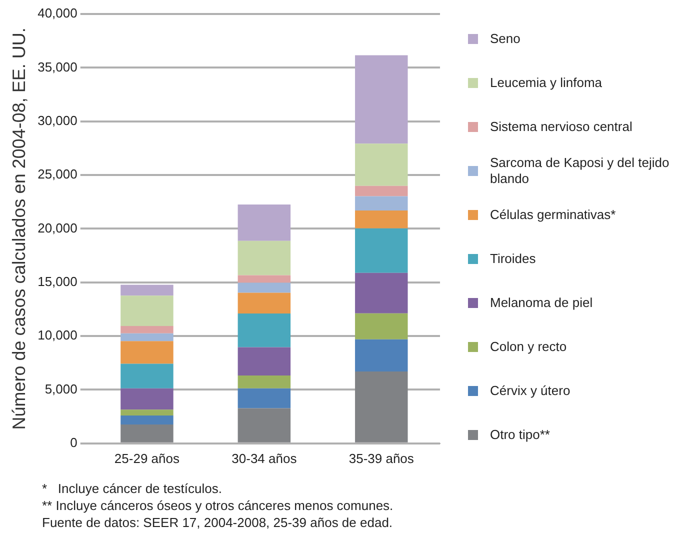 Image resolution: width=678 pixels, height=537 pixels. What do you see at coordinates (580, 171) in the screenshot?
I see `legend-label: Sarcoma de Kaposi y del tejido blando` at bounding box center [580, 171].